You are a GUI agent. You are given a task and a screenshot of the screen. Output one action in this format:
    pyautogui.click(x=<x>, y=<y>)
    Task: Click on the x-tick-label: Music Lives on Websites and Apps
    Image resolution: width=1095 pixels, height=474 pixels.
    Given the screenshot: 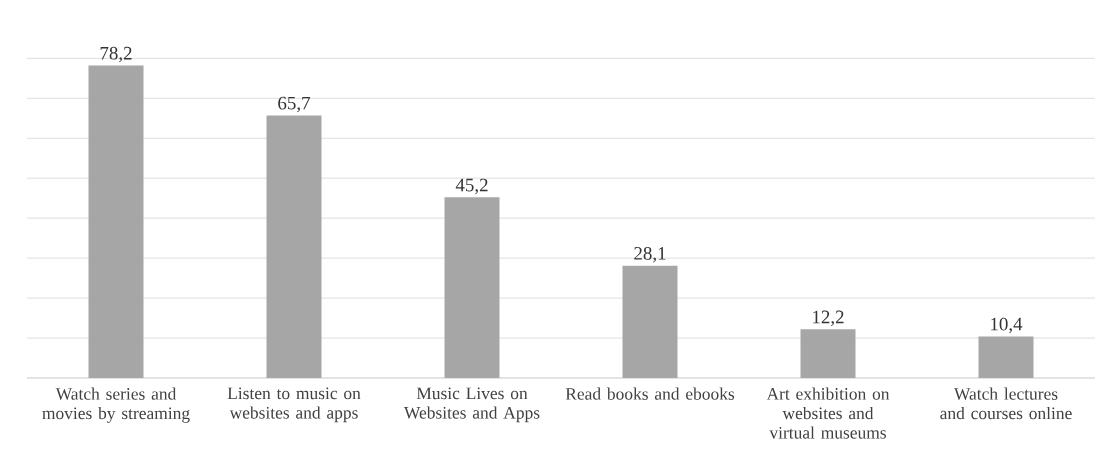 What is the action you would take?
    pyautogui.click(x=471, y=405)
    